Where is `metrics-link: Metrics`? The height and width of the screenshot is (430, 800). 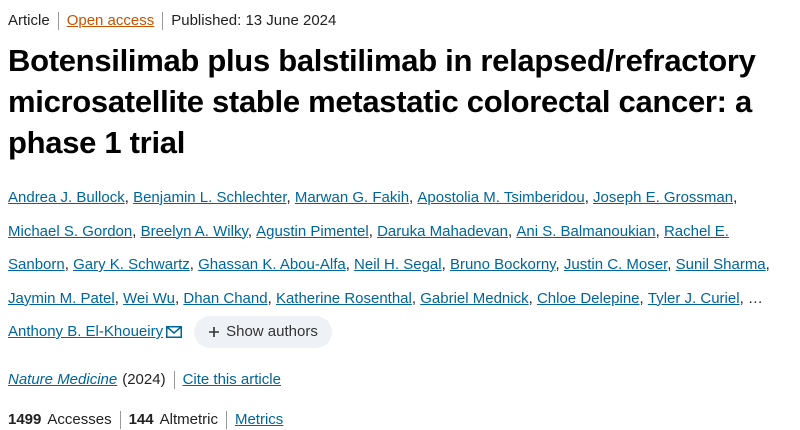 metrics-link: Metrics is located at coordinates (259, 419).